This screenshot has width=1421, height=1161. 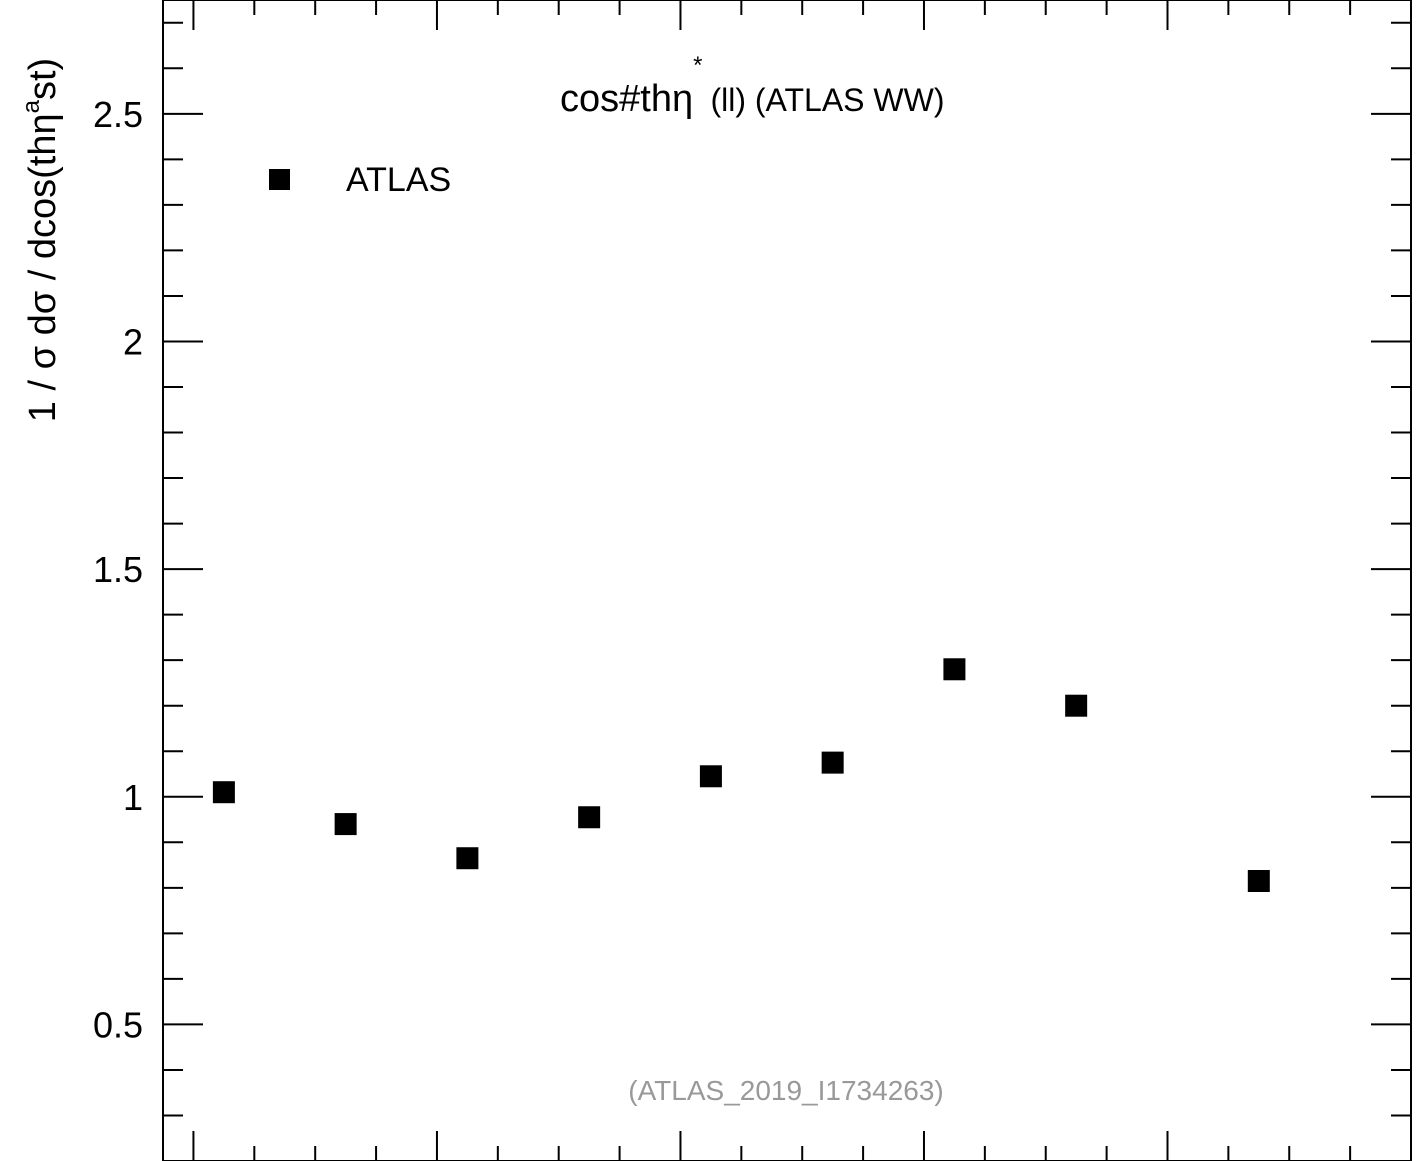 I want to click on legend-label-atlas: ATLAS, so click(x=398, y=180).